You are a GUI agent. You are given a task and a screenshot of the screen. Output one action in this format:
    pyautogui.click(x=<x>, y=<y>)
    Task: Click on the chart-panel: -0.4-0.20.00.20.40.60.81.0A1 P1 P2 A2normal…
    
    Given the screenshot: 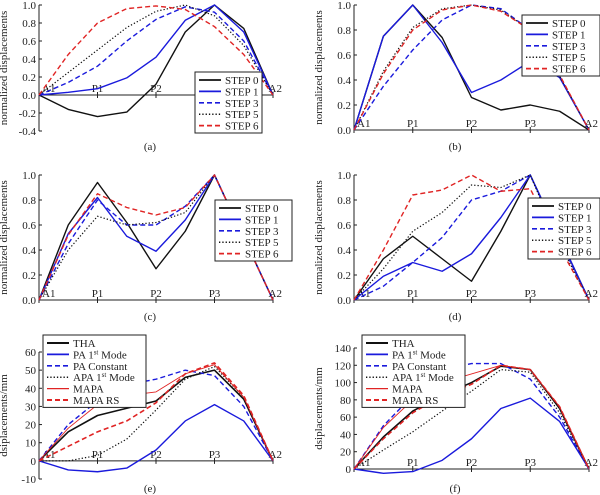 What is the action you would take?
    pyautogui.click(x=141, y=76)
    